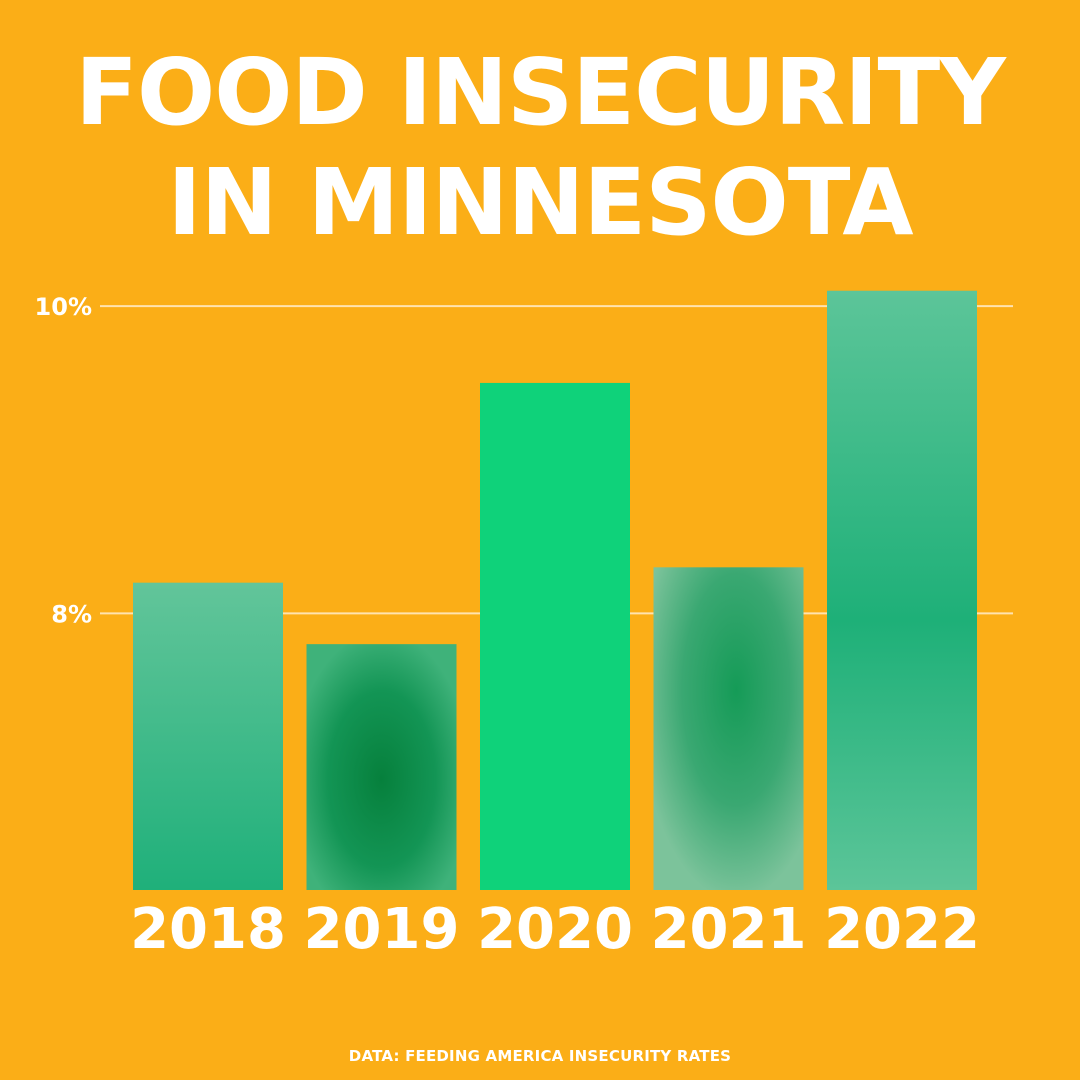  What do you see at coordinates (63, 307) in the screenshot?
I see `y-tick-label: 10%` at bounding box center [63, 307].